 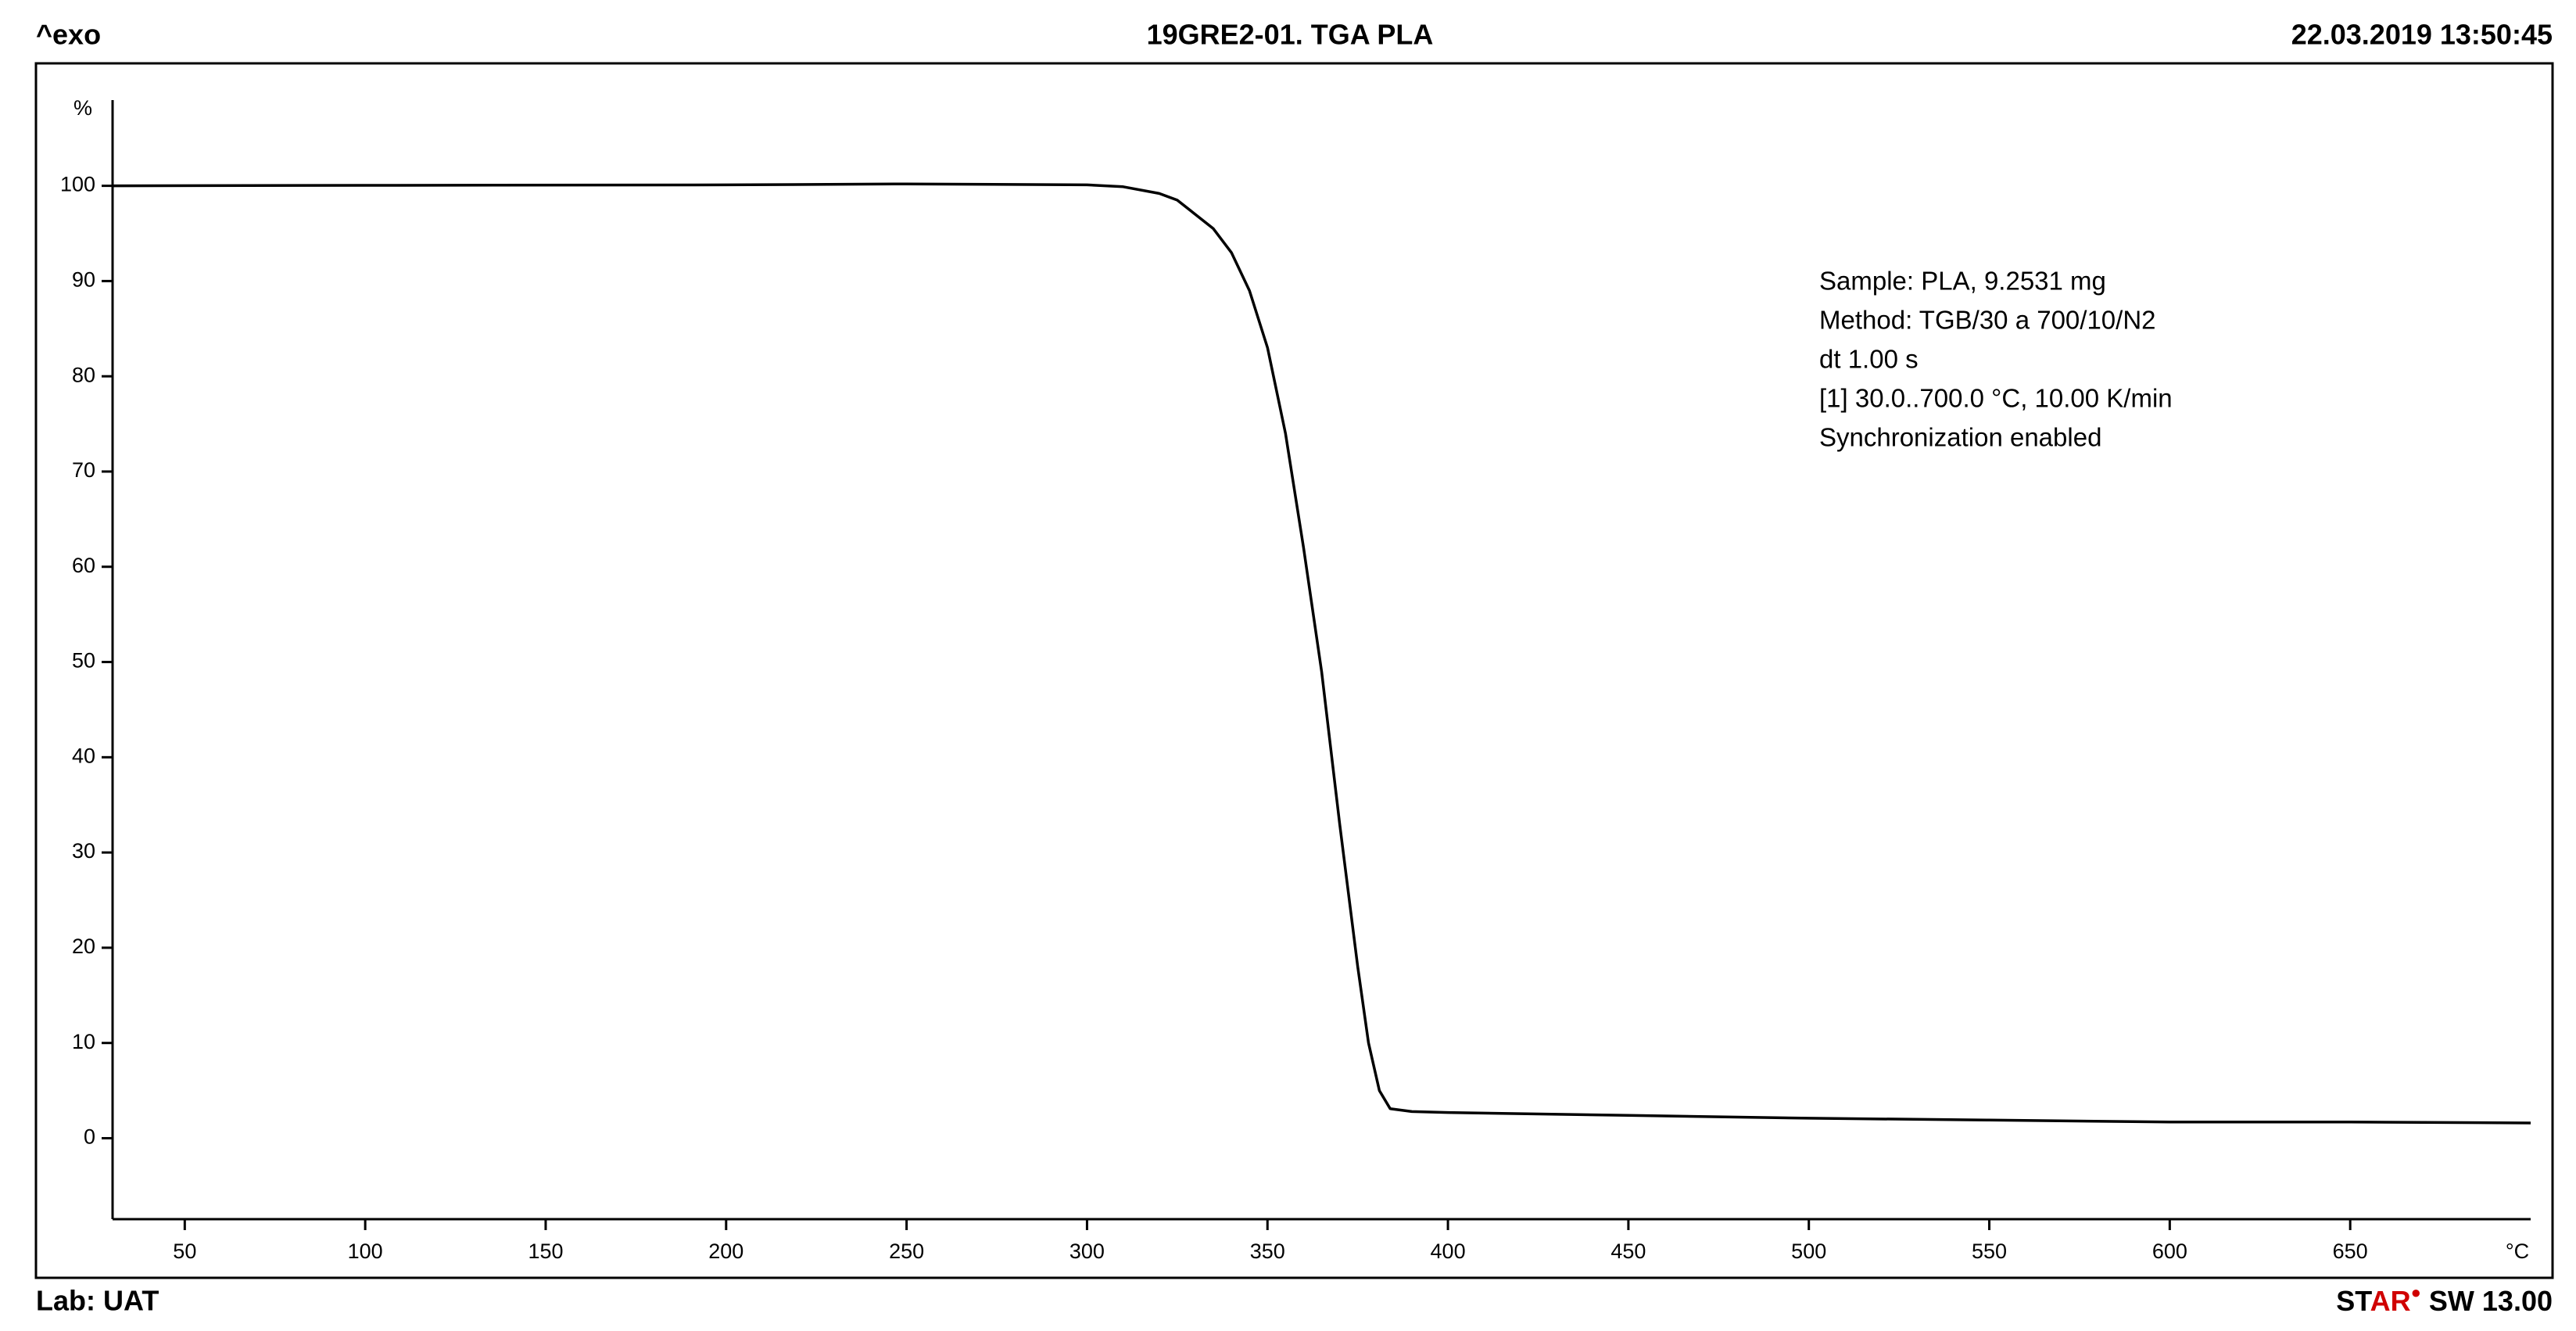 What do you see at coordinates (1267, 1251) in the screenshot?
I see `x-tick-label: 350` at bounding box center [1267, 1251].